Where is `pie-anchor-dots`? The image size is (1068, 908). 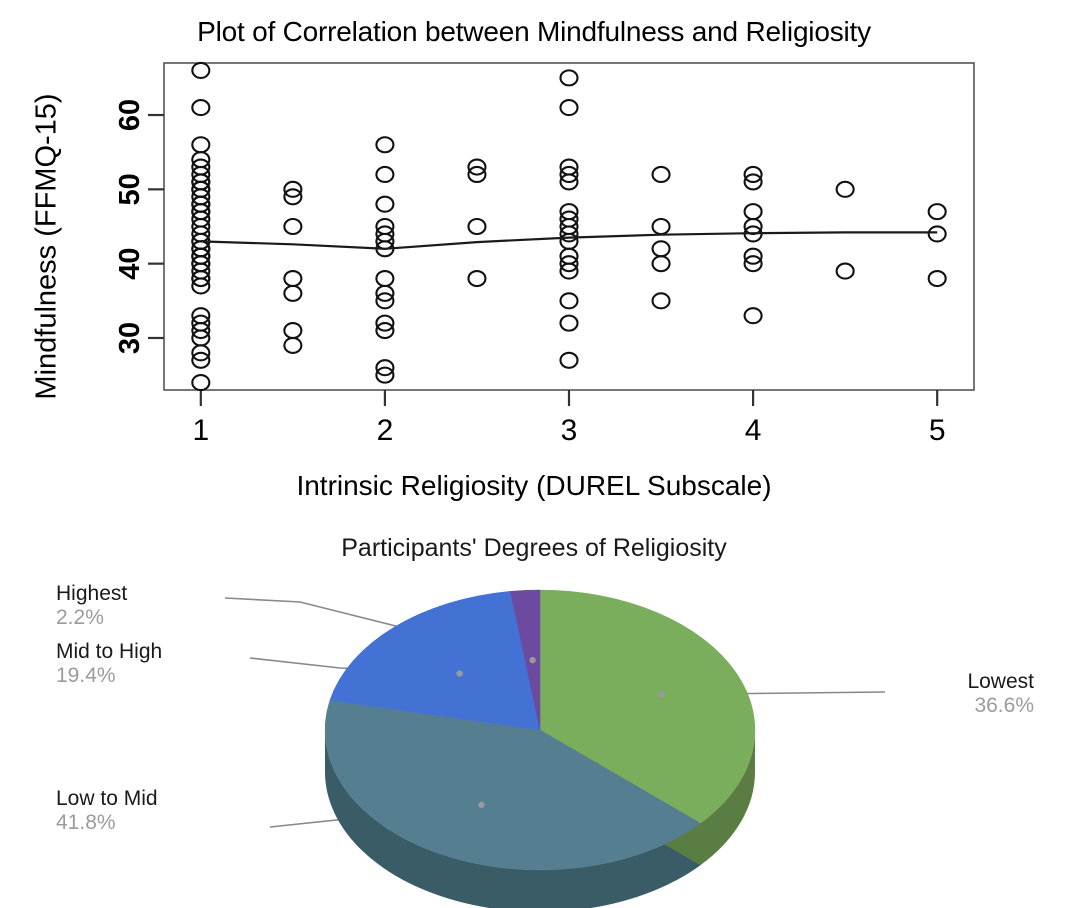 pie-anchor-dots is located at coordinates (560, 732).